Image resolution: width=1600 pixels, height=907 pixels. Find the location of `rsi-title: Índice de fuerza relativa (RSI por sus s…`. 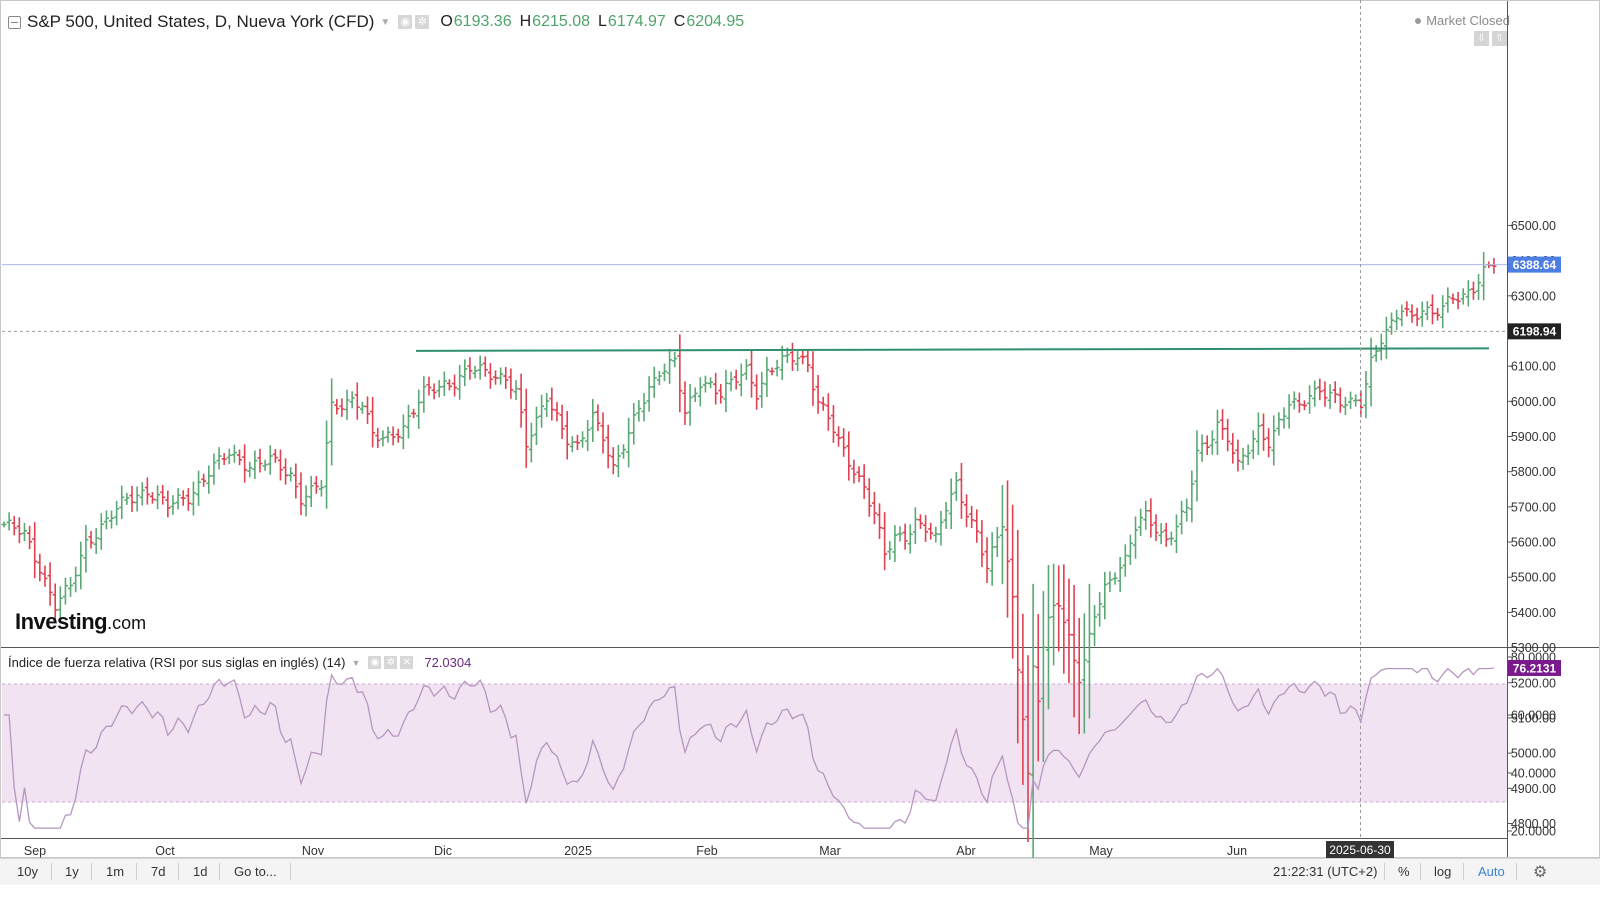

rsi-title: Índice de fuerza relativa (RSI por sus s… is located at coordinates (177, 662).